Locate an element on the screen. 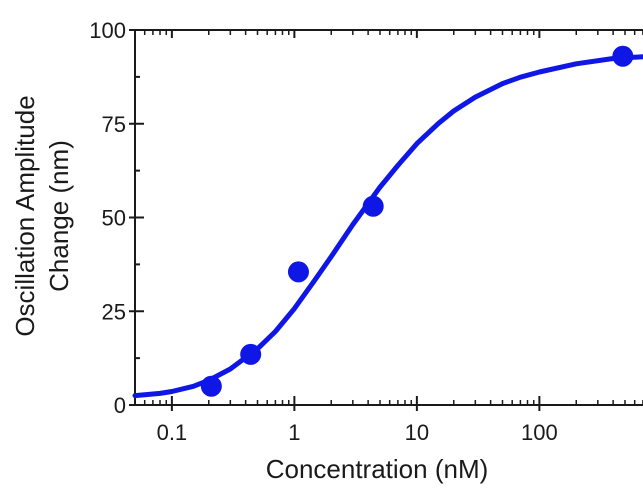 This screenshot has height=493, width=643. y-tick-label: 0 is located at coordinates (120, 405).